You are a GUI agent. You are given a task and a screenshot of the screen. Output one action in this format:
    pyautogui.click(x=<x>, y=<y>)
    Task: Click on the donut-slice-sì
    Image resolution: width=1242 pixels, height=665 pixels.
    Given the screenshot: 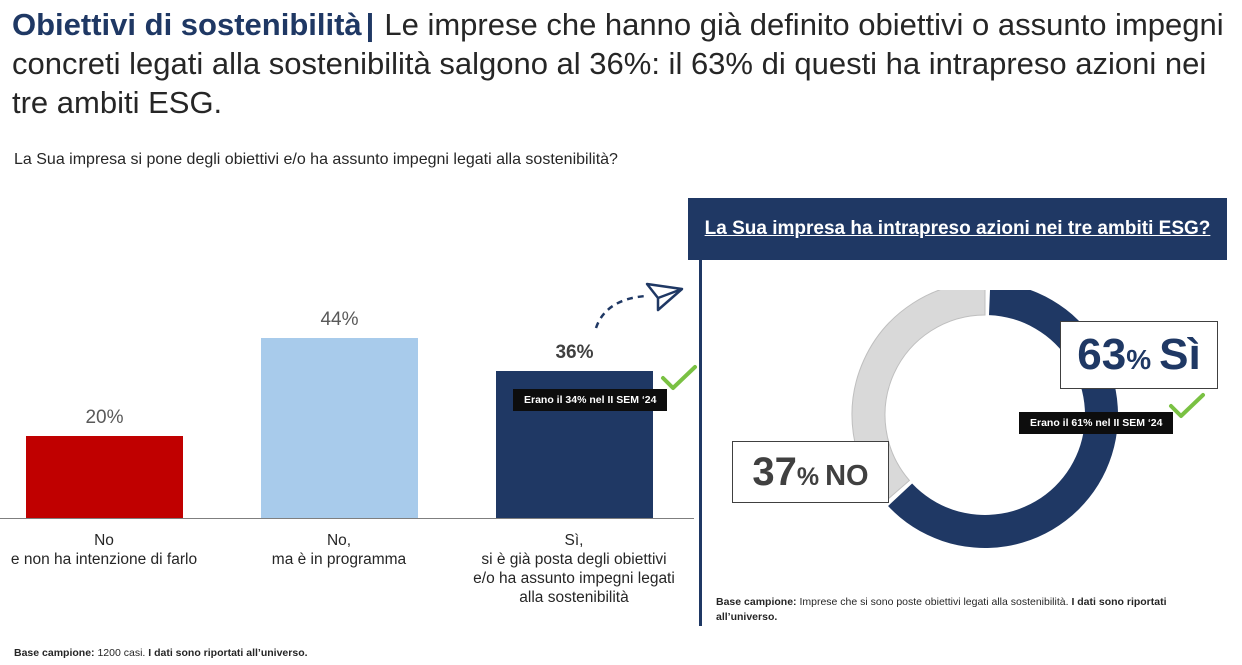 What is the action you would take?
    pyautogui.click(x=1003, y=419)
    